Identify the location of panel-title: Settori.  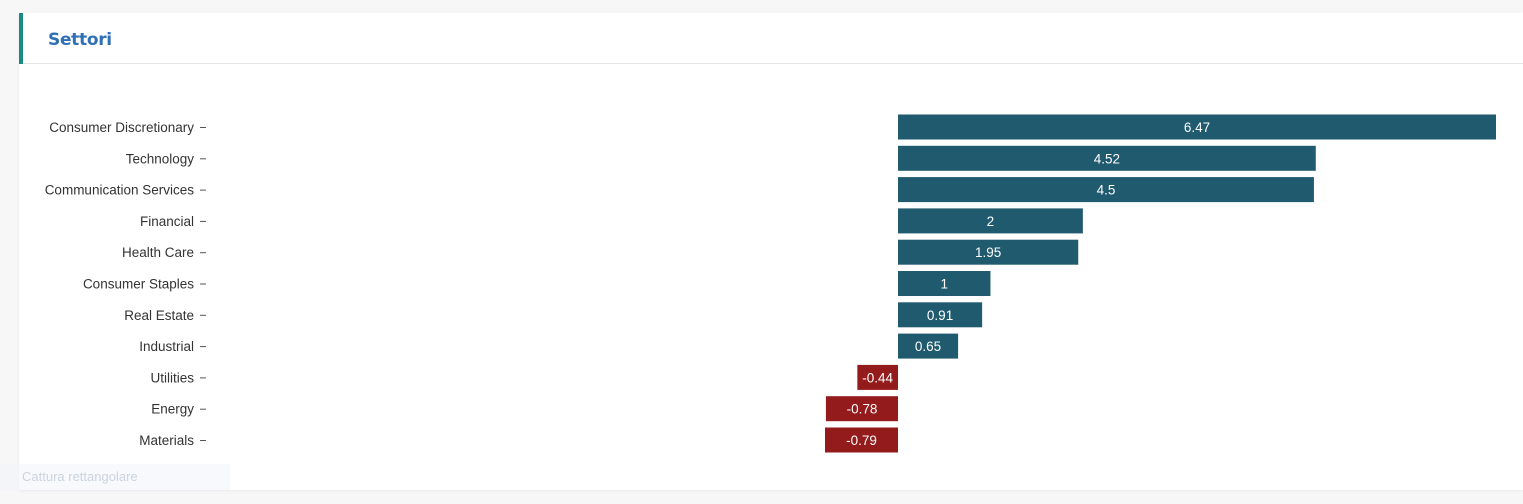
(80, 40).